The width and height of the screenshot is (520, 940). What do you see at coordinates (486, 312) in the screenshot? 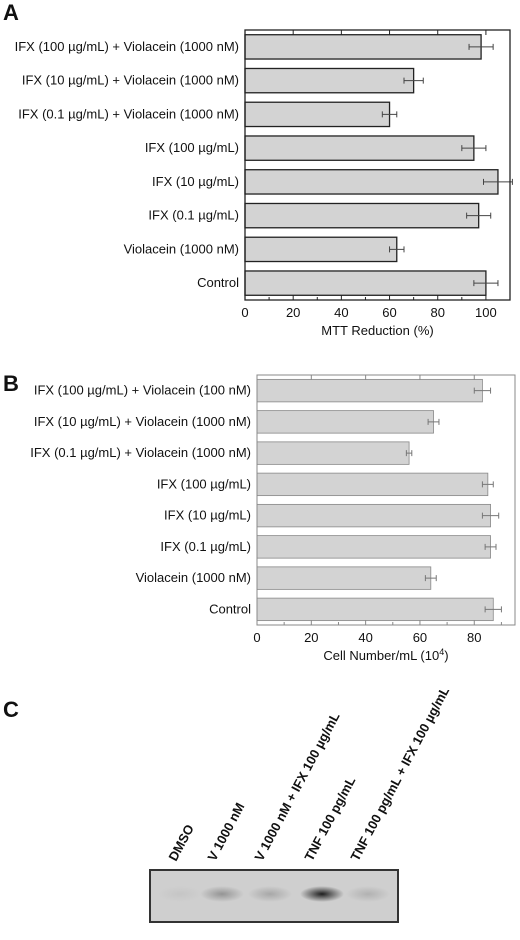
I see `x-tick-label-6: 100` at bounding box center [486, 312].